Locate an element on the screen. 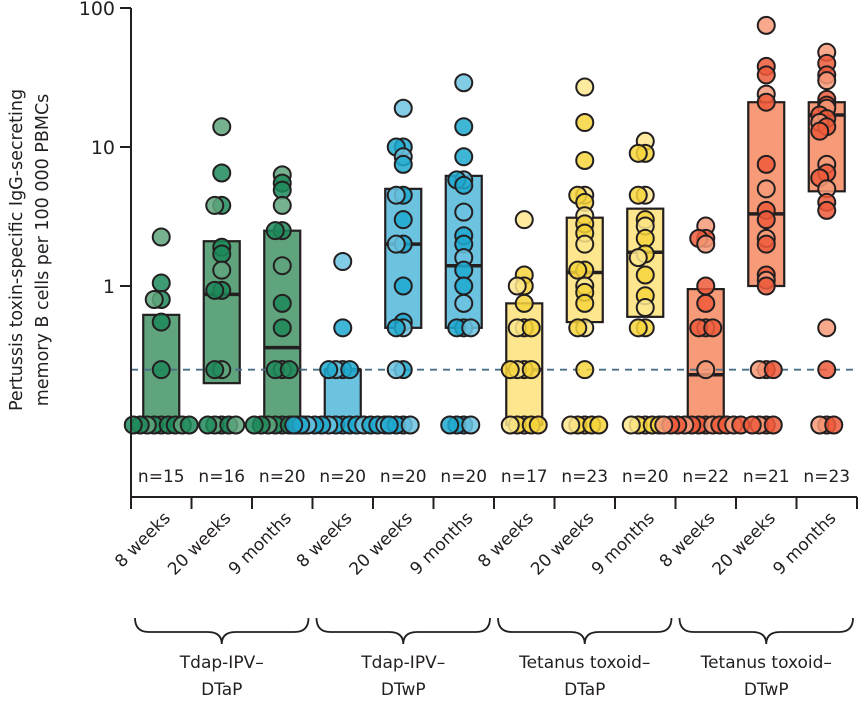  n-label: n=21 is located at coordinates (766, 477).